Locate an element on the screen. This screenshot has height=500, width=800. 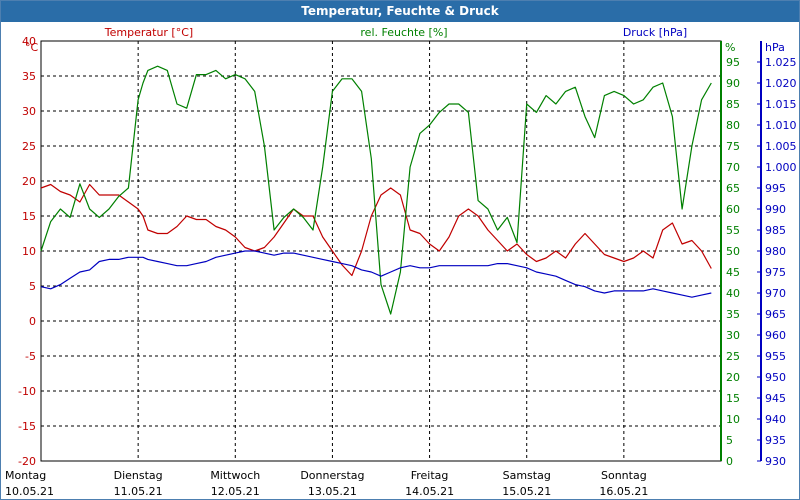
pressure-tick-label: 960 is located at coordinates (775, 335).